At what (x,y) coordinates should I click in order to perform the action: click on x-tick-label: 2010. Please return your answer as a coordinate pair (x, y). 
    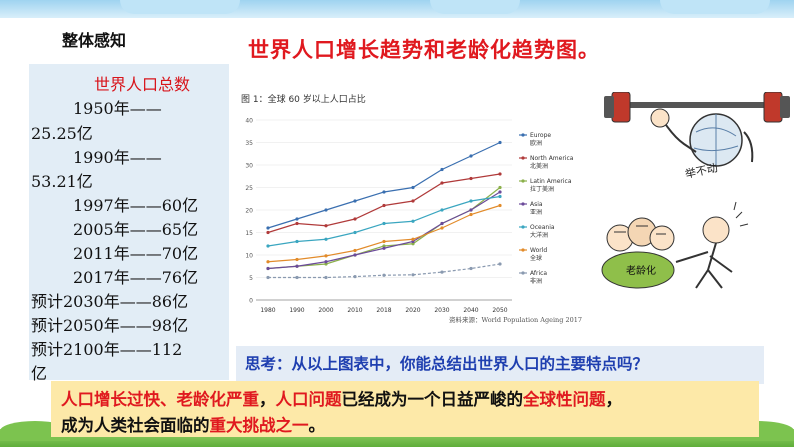
    Looking at the image, I should click on (354, 310).